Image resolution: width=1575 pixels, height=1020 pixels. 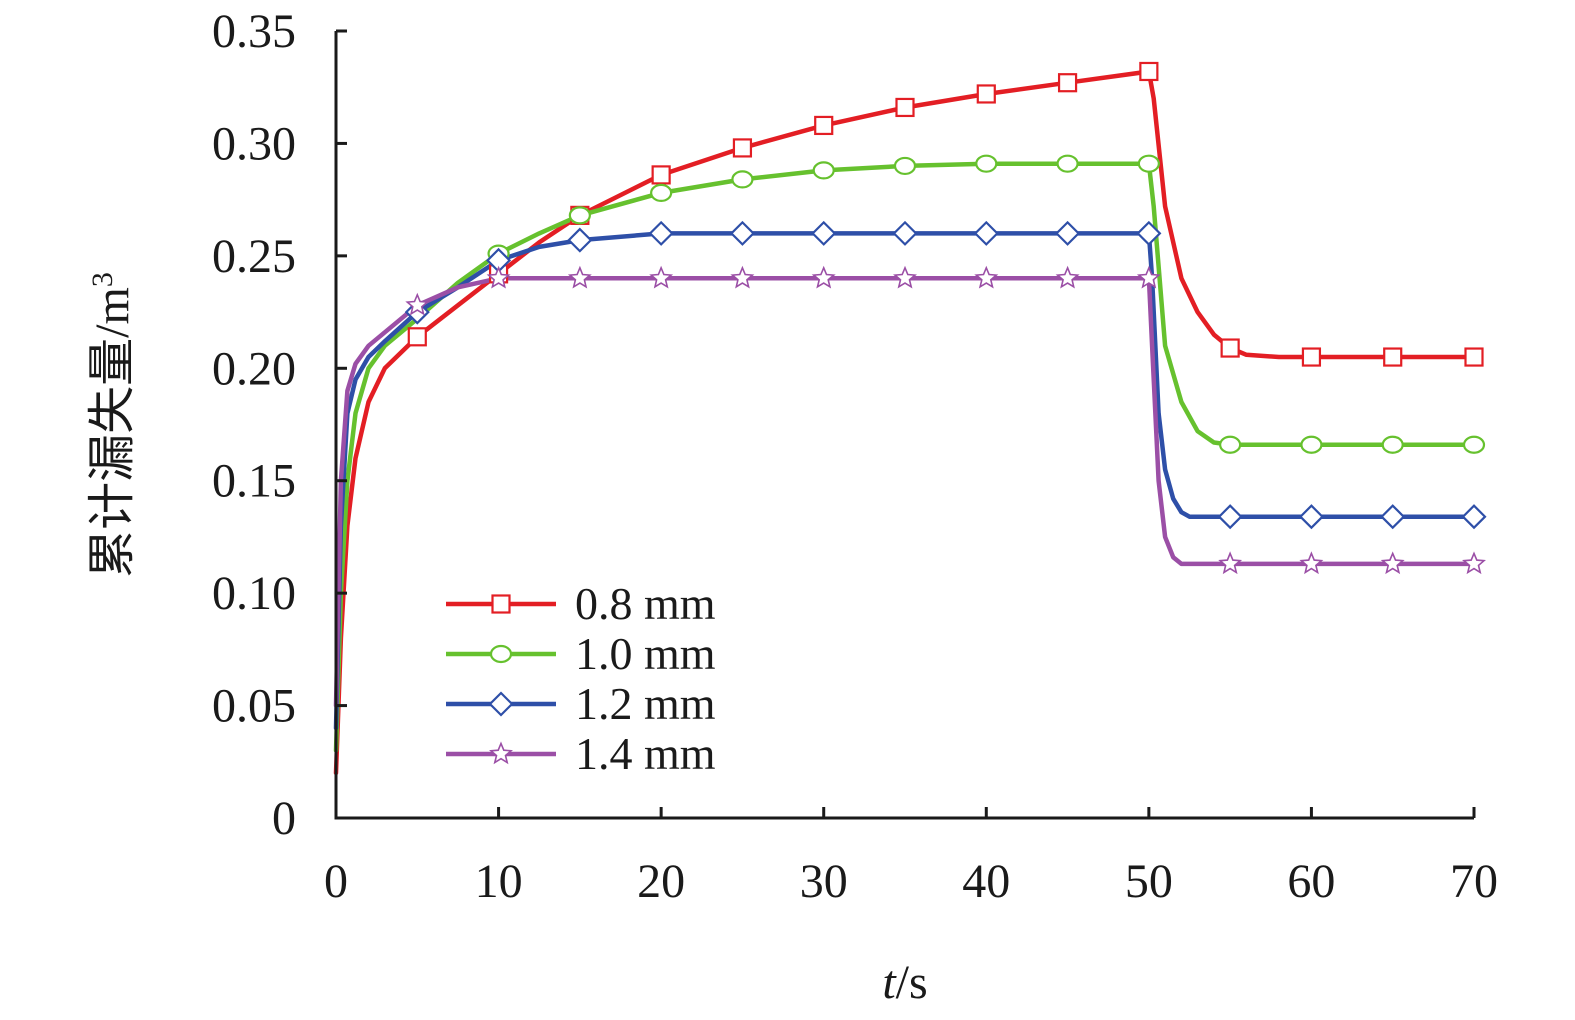 I want to click on y-axis-title-sup: 3, so click(x=102, y=279).